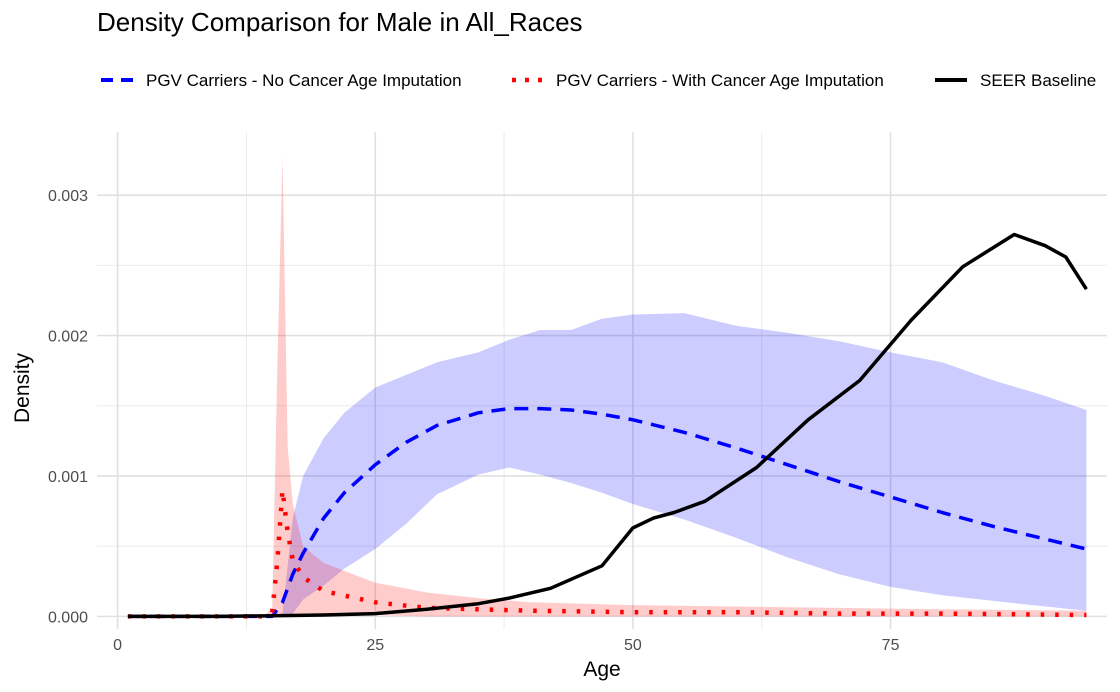  What do you see at coordinates (375, 645) in the screenshot?
I see `x-tick-label: 25` at bounding box center [375, 645].